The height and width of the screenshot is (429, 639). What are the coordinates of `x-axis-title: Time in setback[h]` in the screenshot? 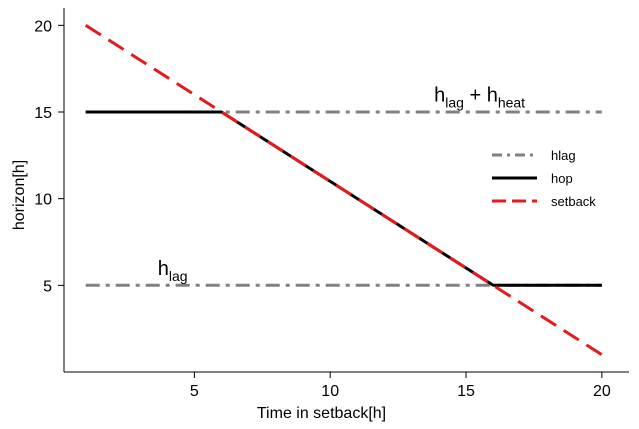 It's located at (321, 413).